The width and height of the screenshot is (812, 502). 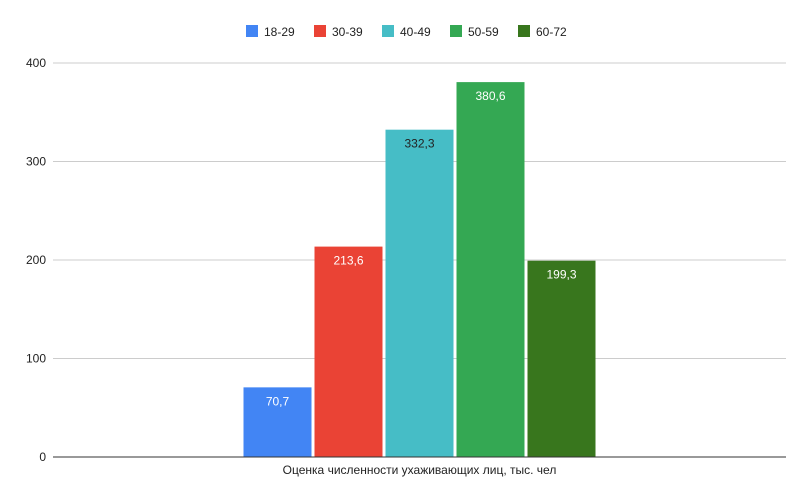 I want to click on legend-label-18-29: 18-29, so click(x=279, y=32).